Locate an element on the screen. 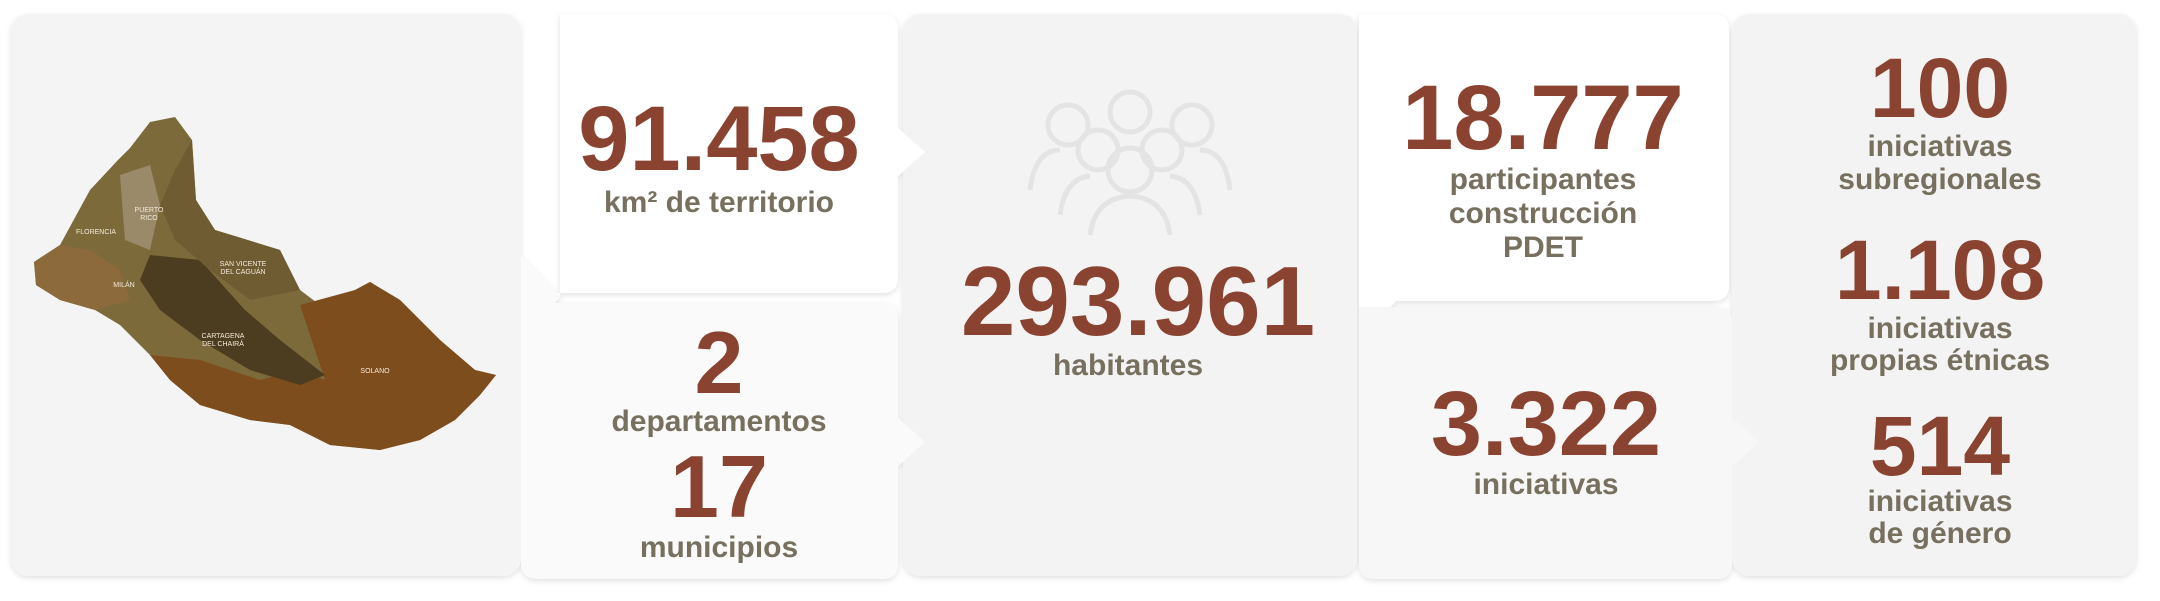 The width and height of the screenshot is (2160, 601). stat-label: departamentos is located at coordinates (718, 421).